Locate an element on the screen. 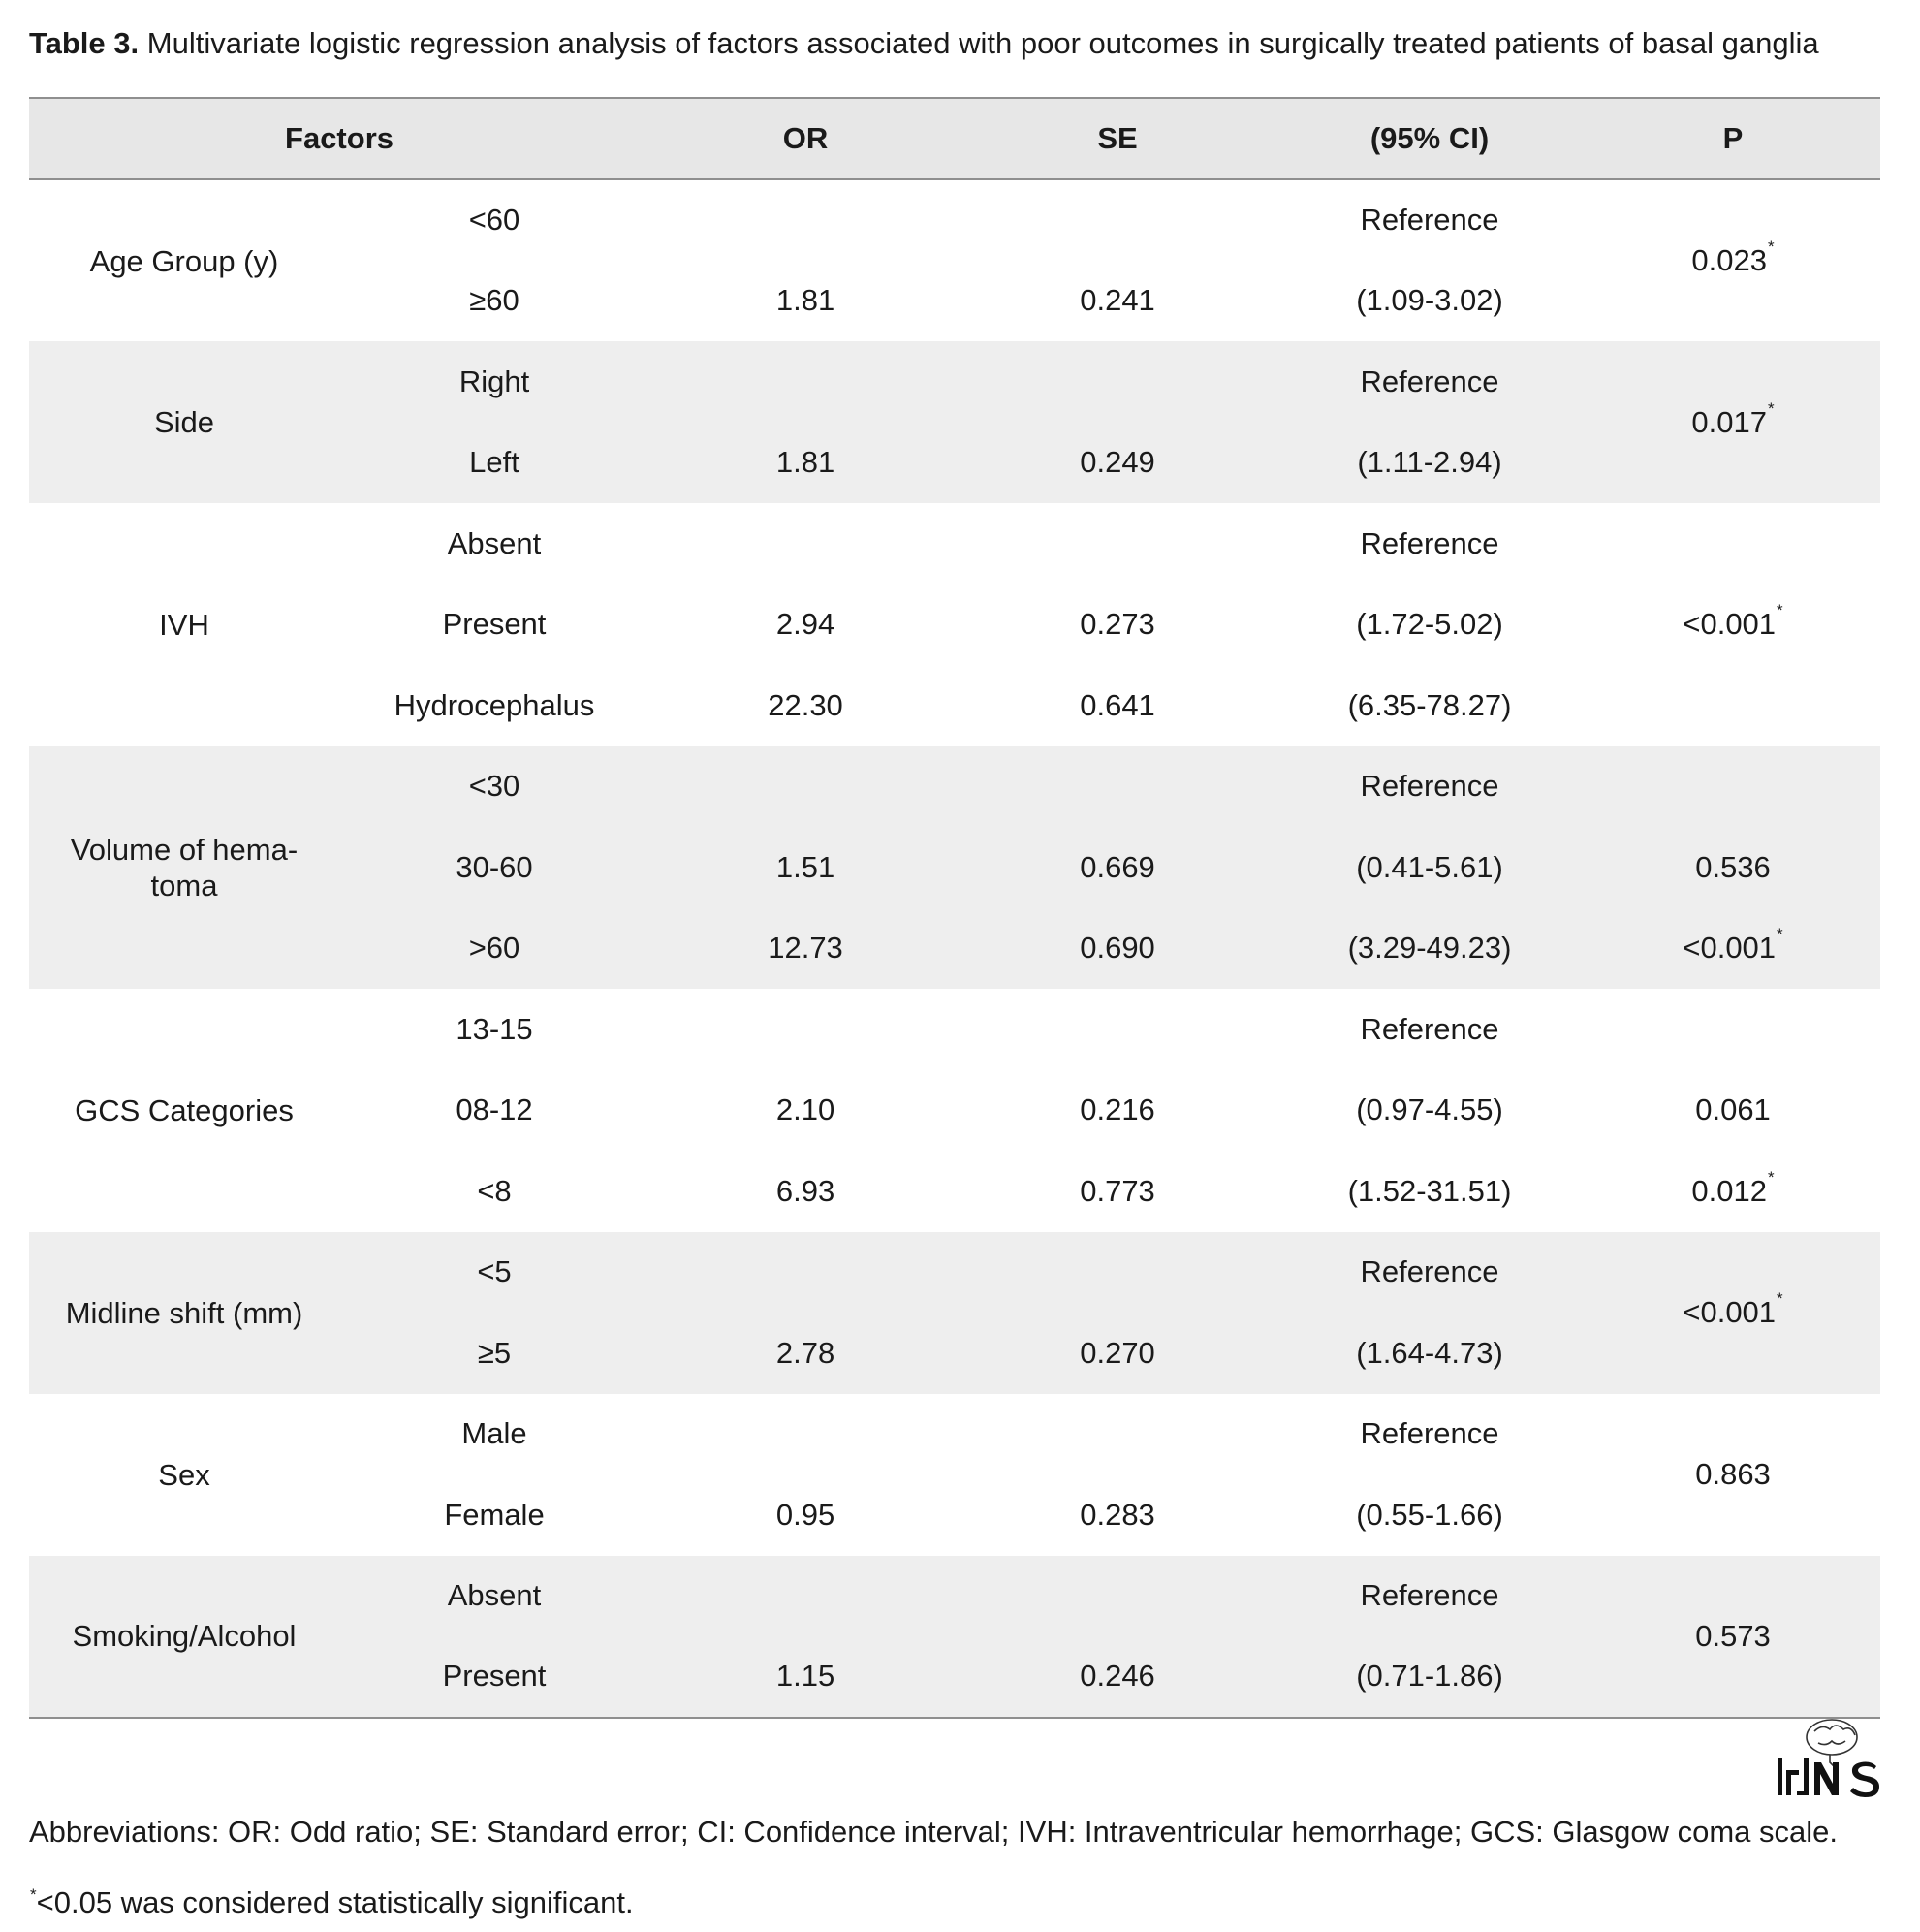  ci-cell: (3.29-49.23) is located at coordinates (1429, 949).